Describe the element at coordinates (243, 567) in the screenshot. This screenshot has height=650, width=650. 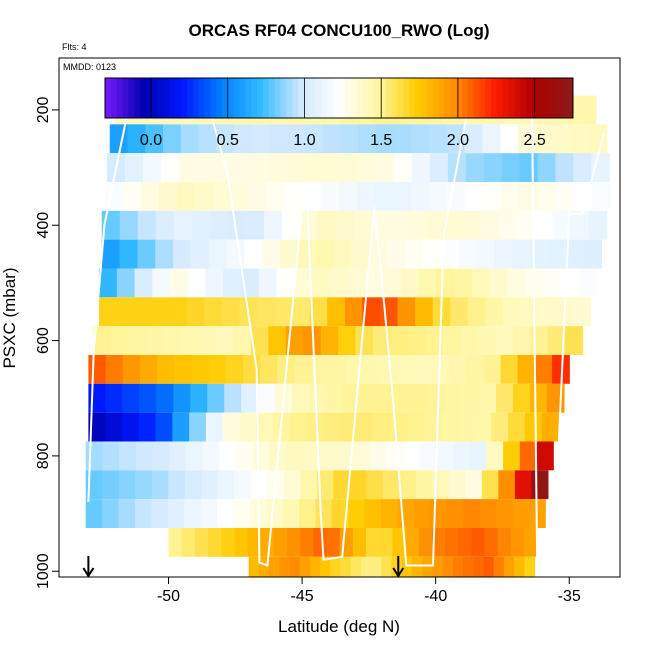
I see `direction-arrows` at that location.